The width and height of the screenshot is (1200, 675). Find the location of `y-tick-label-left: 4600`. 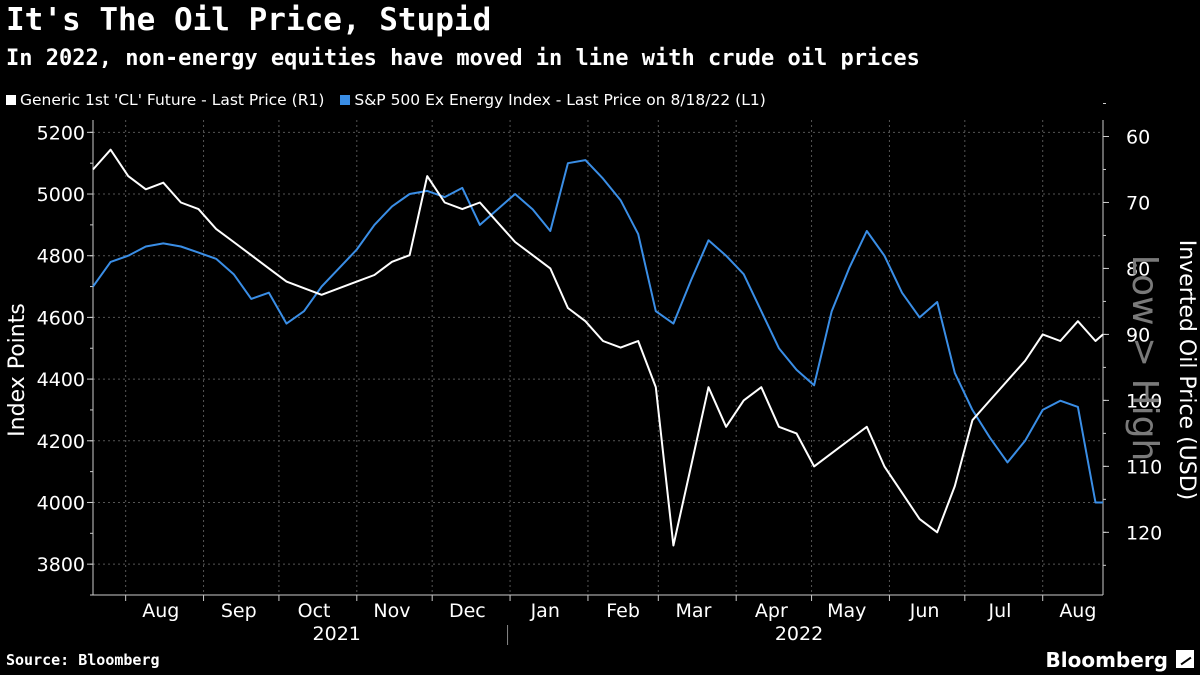

y-tick-label-left: 4600 is located at coordinates (61, 318).